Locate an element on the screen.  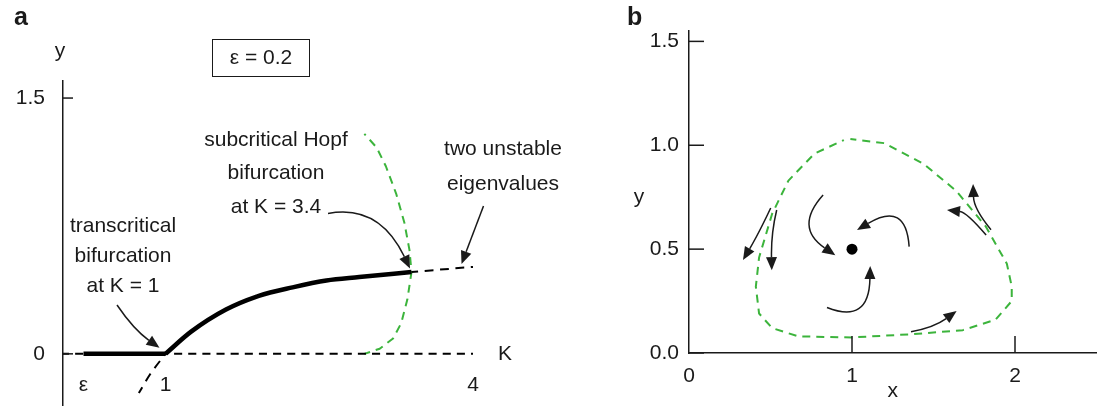
y-tick-label: 0.0 is located at coordinates (664, 351).